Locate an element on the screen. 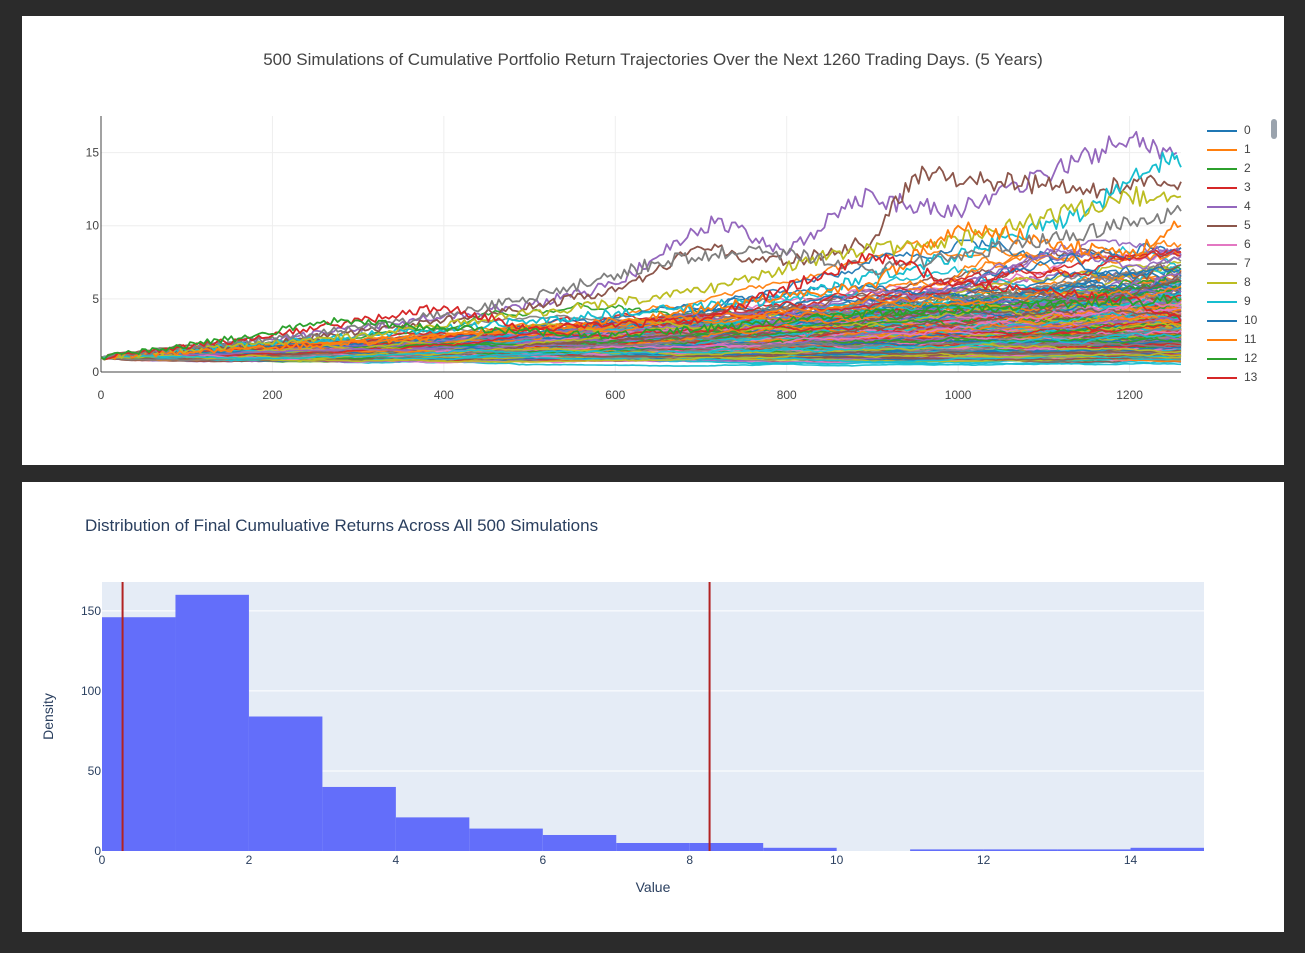 This screenshot has height=953, width=1305. legend-item: 9 is located at coordinates (1237, 302).